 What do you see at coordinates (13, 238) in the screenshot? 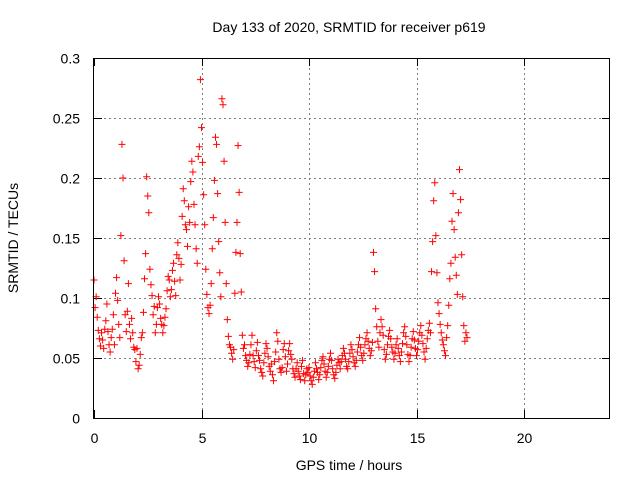
I see `y-axis-label: SRMTID / TECUs` at bounding box center [13, 238].